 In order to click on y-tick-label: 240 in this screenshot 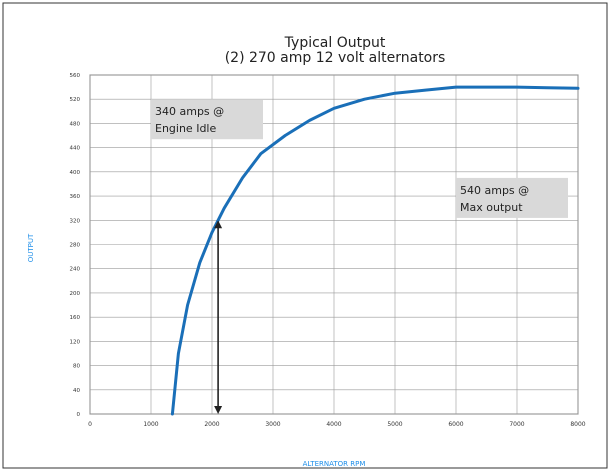, I will do `click(75, 270)`.